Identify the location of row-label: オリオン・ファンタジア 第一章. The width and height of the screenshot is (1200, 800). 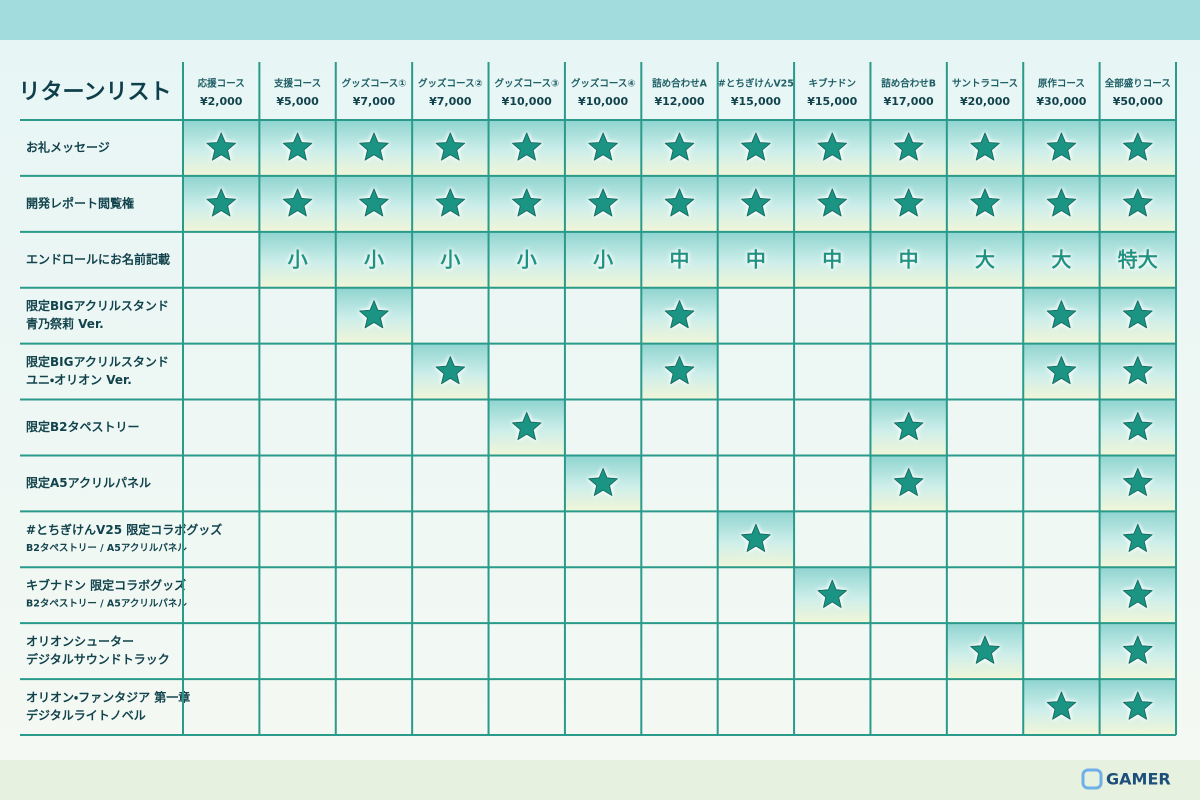
(108, 697).